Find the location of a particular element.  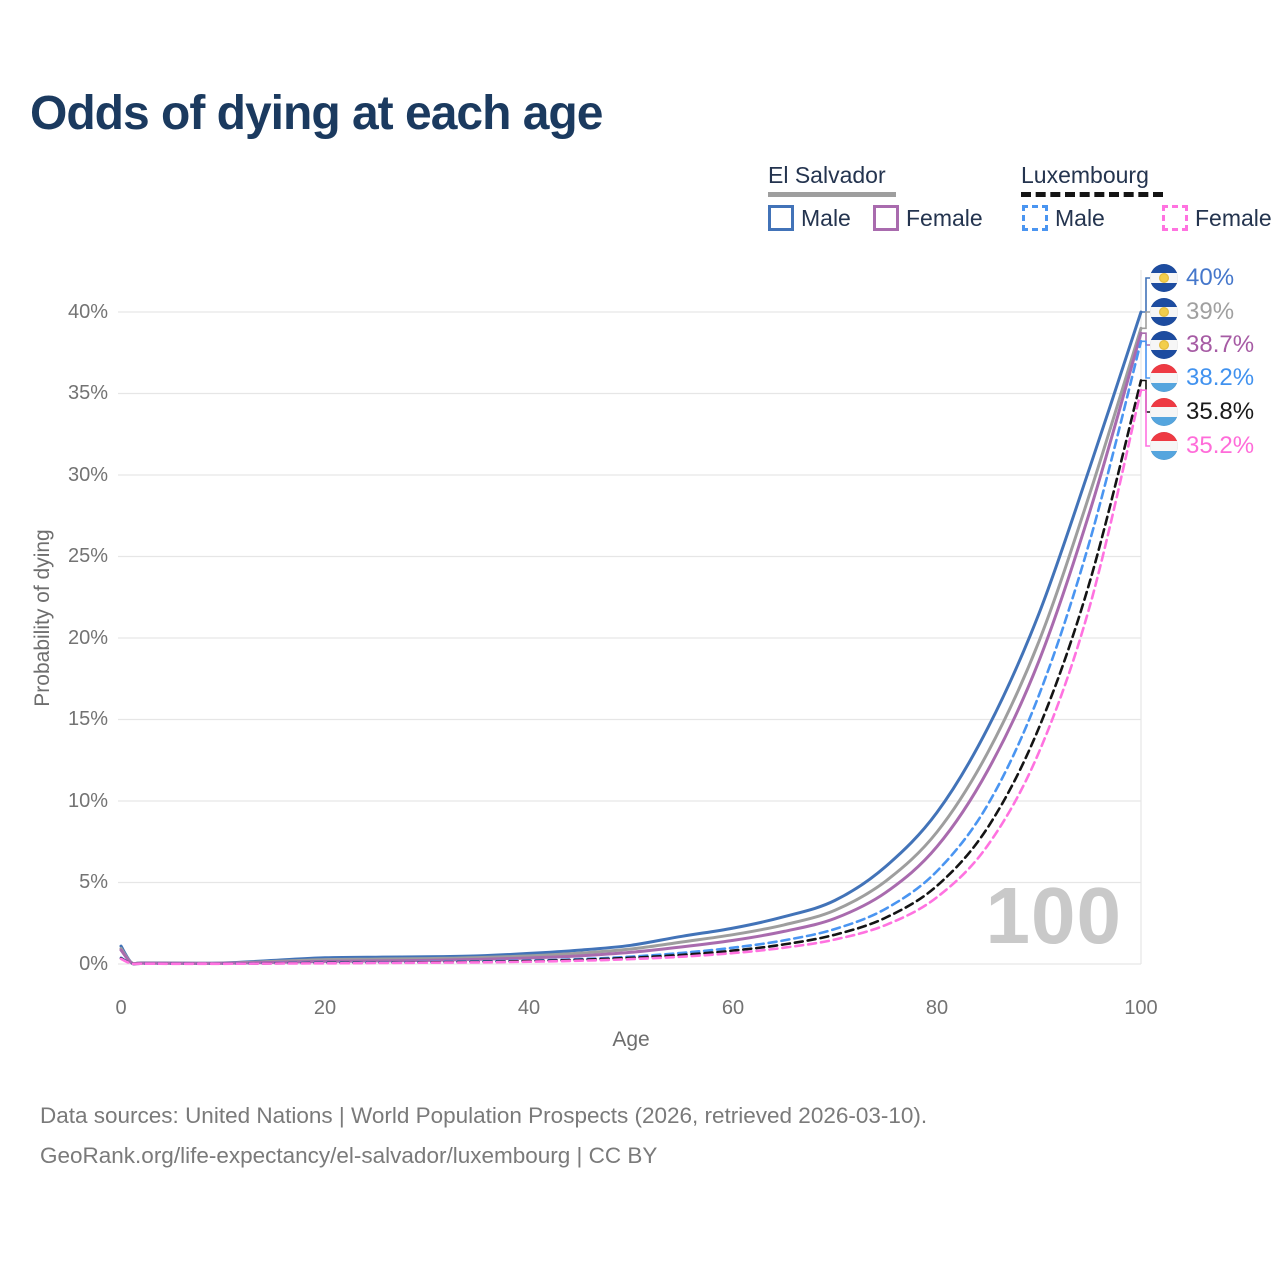

legend-item-el-salvador-male: Male is located at coordinates (809, 218).